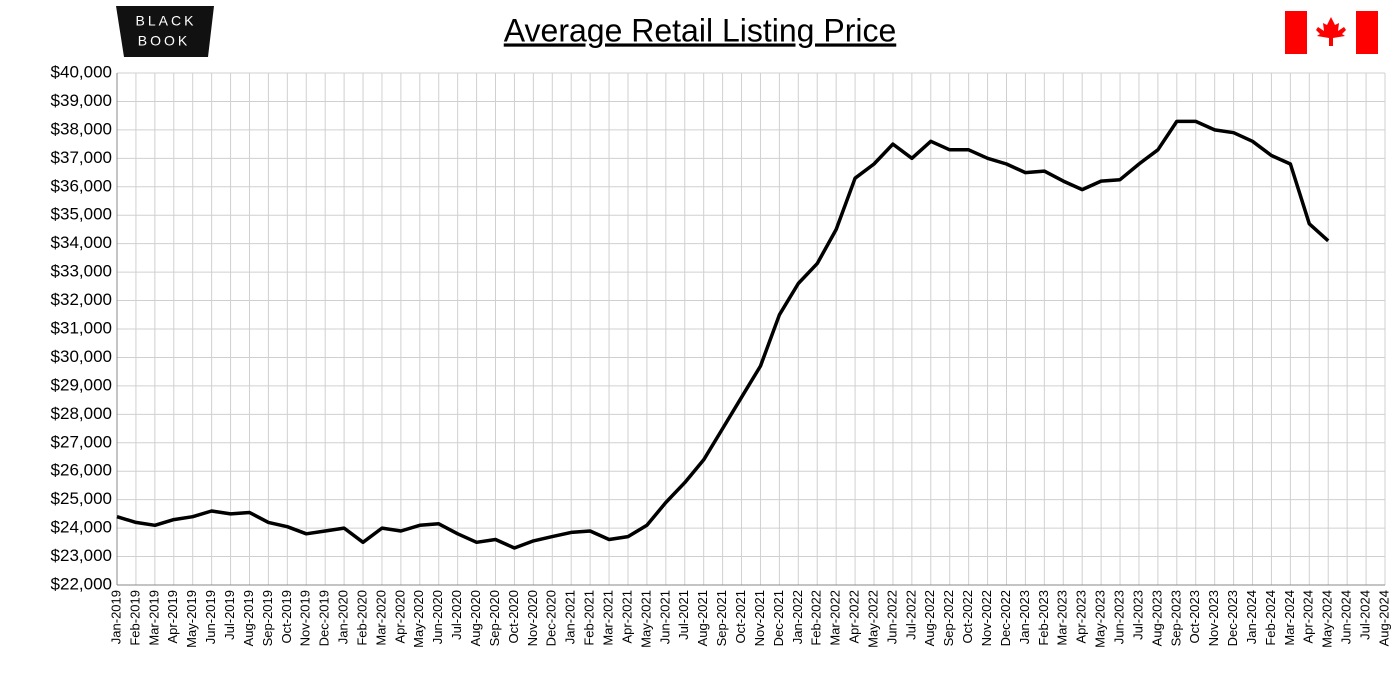  Describe the element at coordinates (1024, 617) in the screenshot. I see `x-tick-label: Jan-2023` at that location.